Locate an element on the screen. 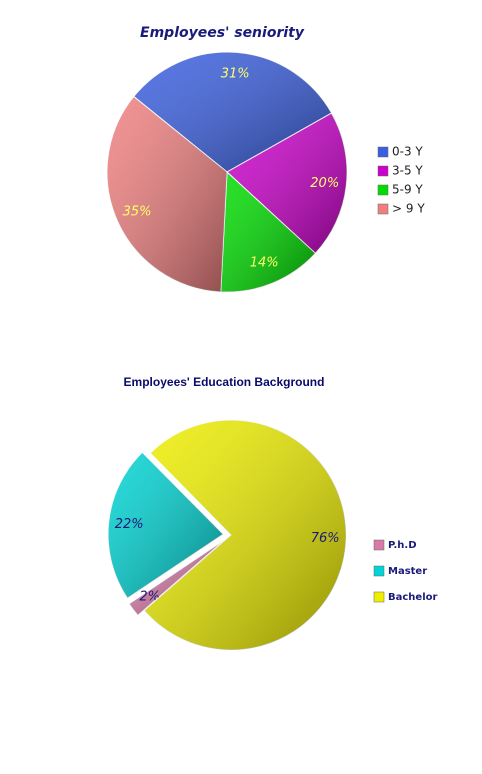 The width and height of the screenshot is (482, 774). chart-title: Employees' seniority is located at coordinates (222, 33).